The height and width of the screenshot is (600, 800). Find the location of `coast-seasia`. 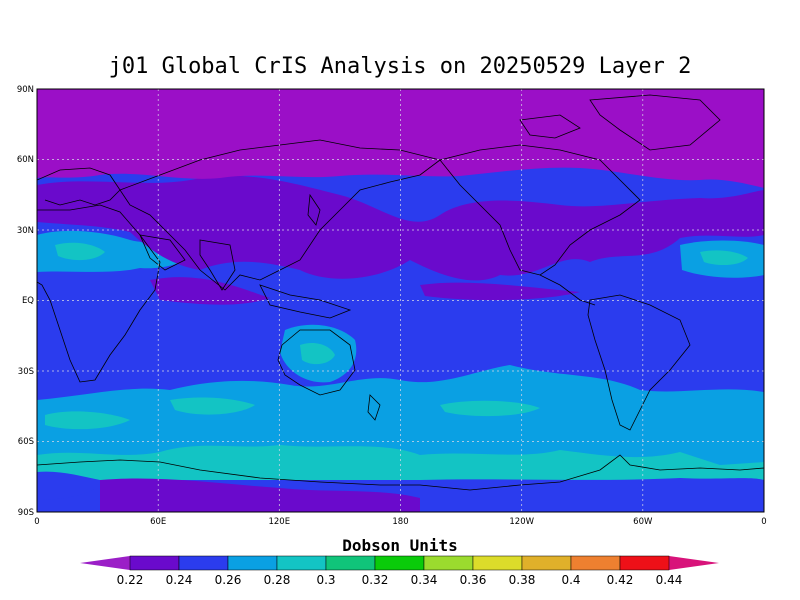

coast-seasia is located at coordinates (305, 301).